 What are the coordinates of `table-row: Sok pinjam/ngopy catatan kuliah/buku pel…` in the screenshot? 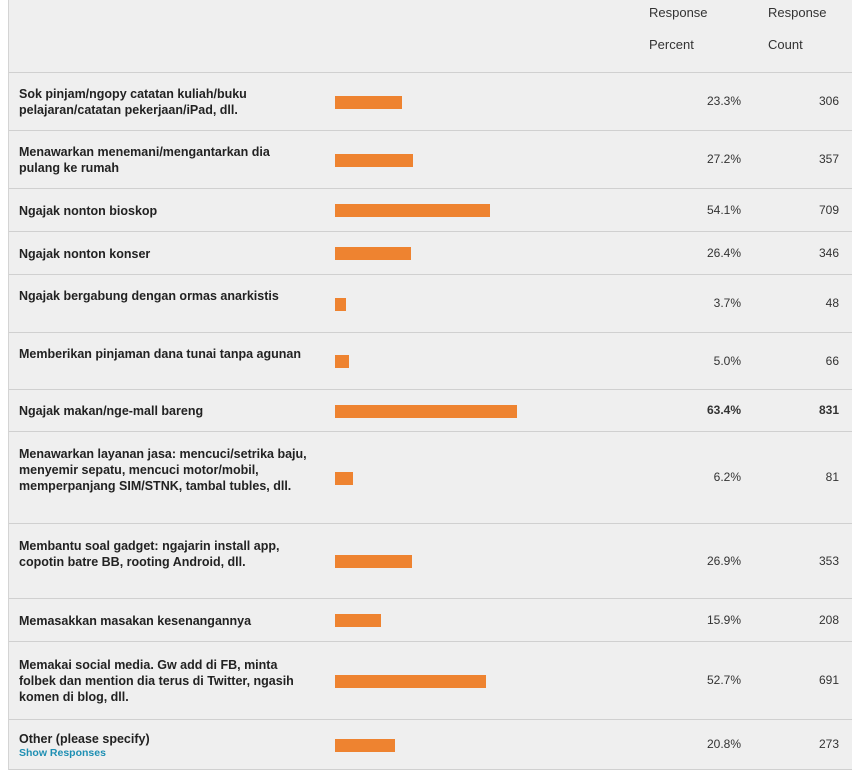 It's located at (430, 102).